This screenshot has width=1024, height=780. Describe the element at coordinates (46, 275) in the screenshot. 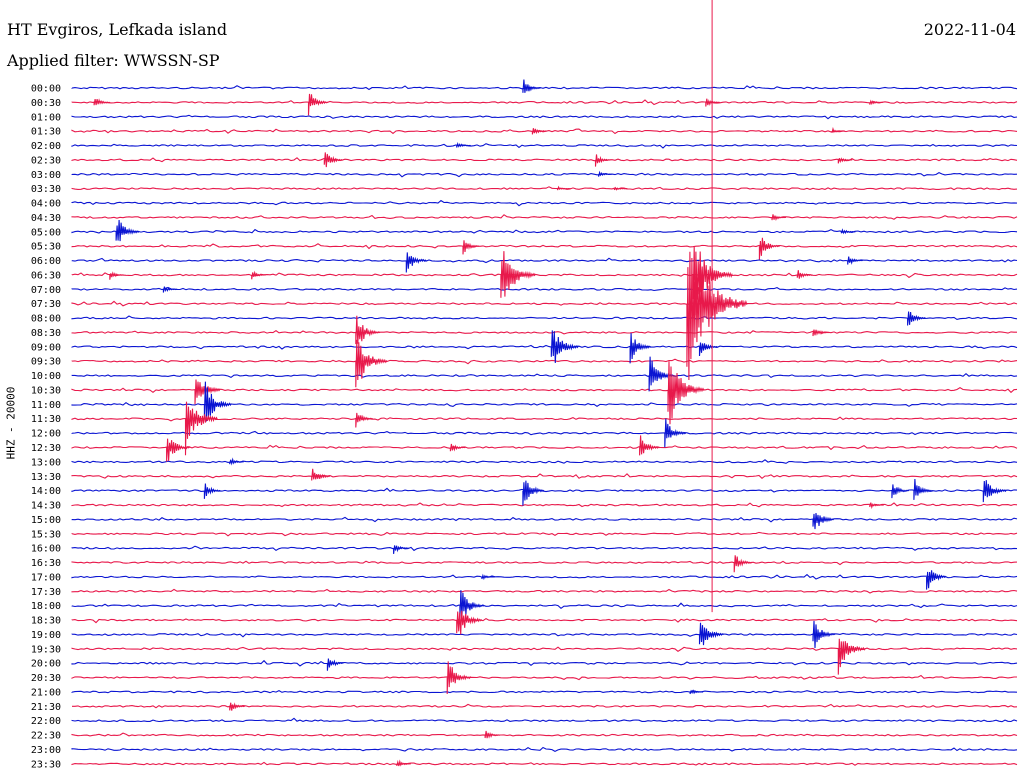

I see `time-tick-label: 06:30` at that location.